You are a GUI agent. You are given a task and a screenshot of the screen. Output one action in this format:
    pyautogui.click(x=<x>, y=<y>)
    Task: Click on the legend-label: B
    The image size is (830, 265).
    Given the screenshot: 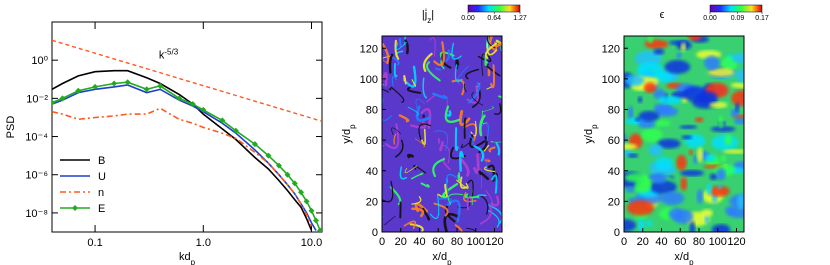 What is the action you would take?
    pyautogui.click(x=101, y=161)
    